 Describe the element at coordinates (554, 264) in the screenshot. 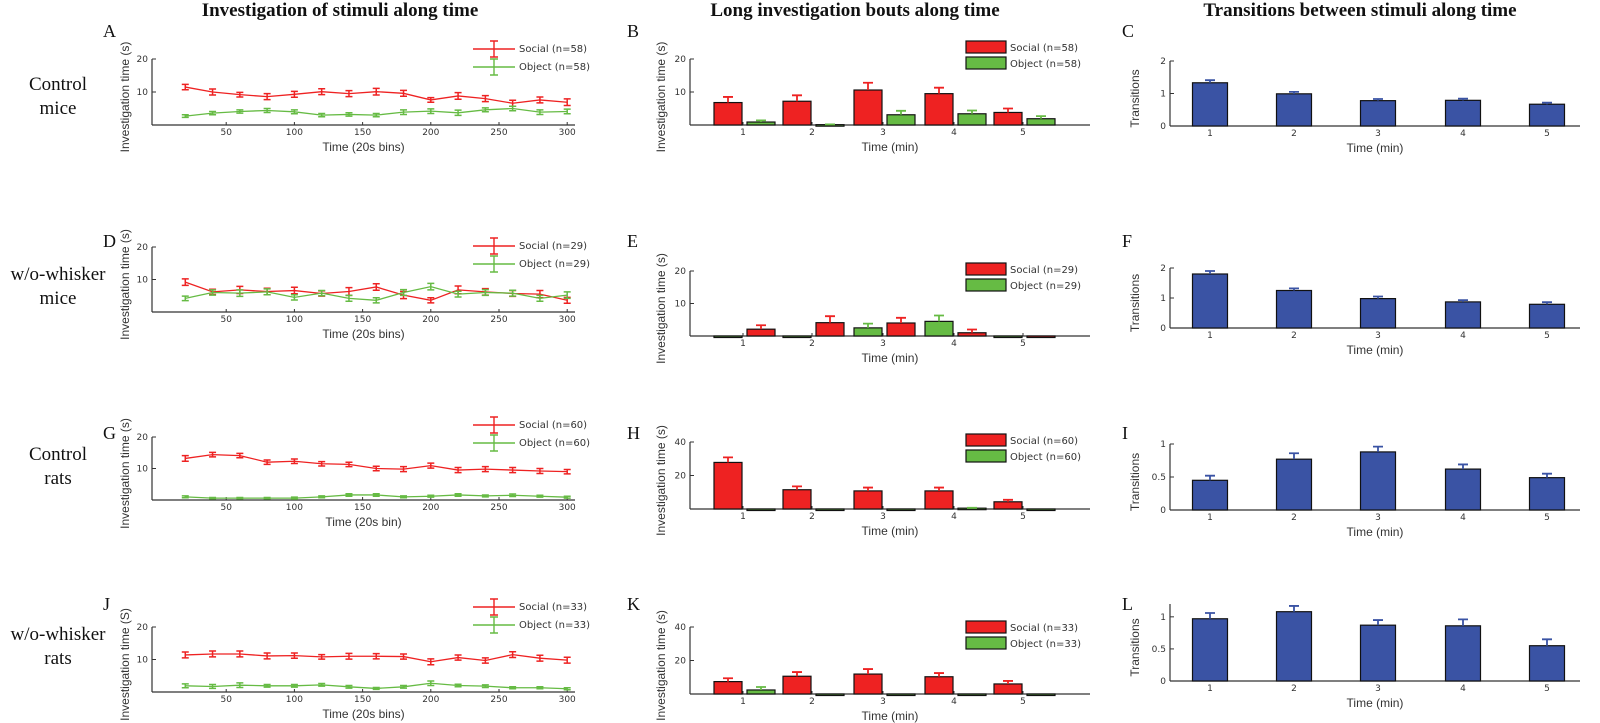

I see `legend-label: Object (n=29)` at that location.